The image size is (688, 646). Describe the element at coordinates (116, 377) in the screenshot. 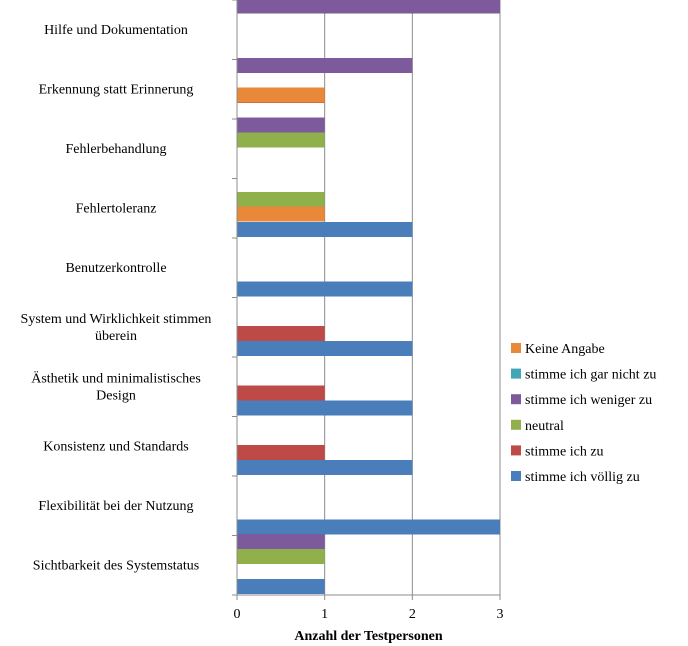

I see `category-label-line: Ästhetik und minimalistisches` at that location.